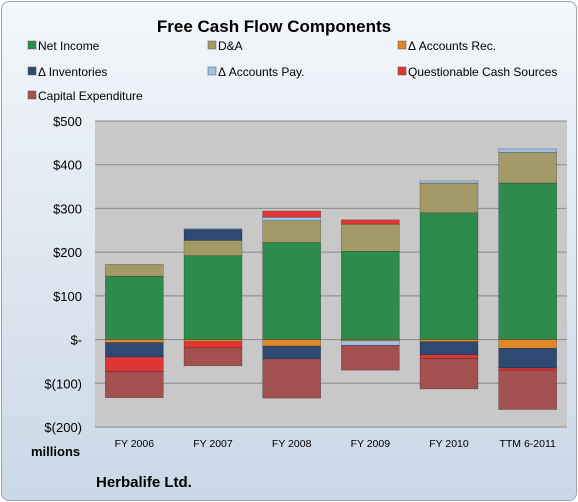 Image resolution: width=578 pixels, height=502 pixels. What do you see at coordinates (212, 45) in the screenshot?
I see `legend-swatch-d-a` at bounding box center [212, 45].